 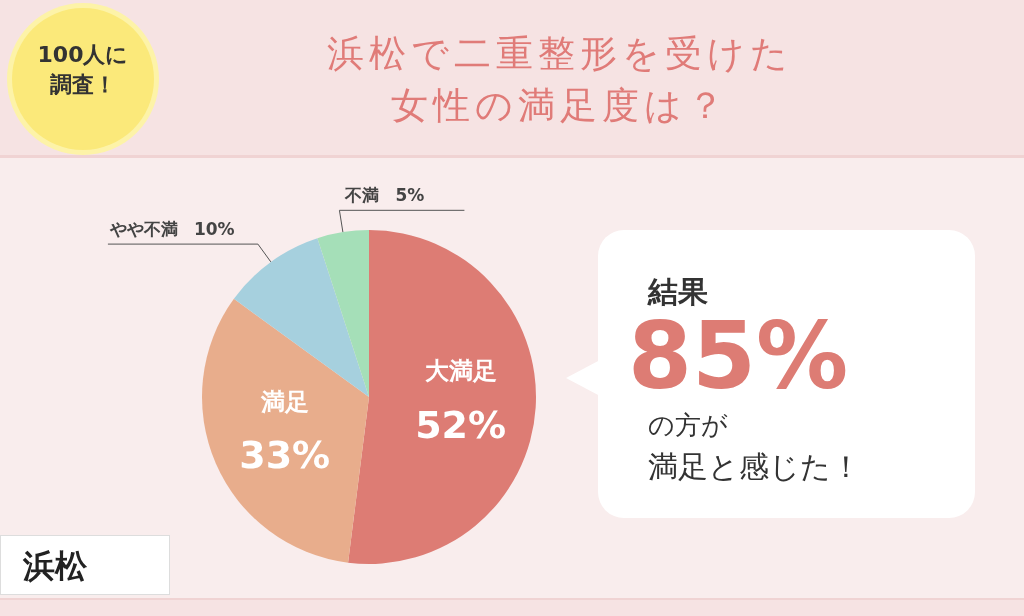 I want to click on data-label: 5%, so click(x=410, y=195).